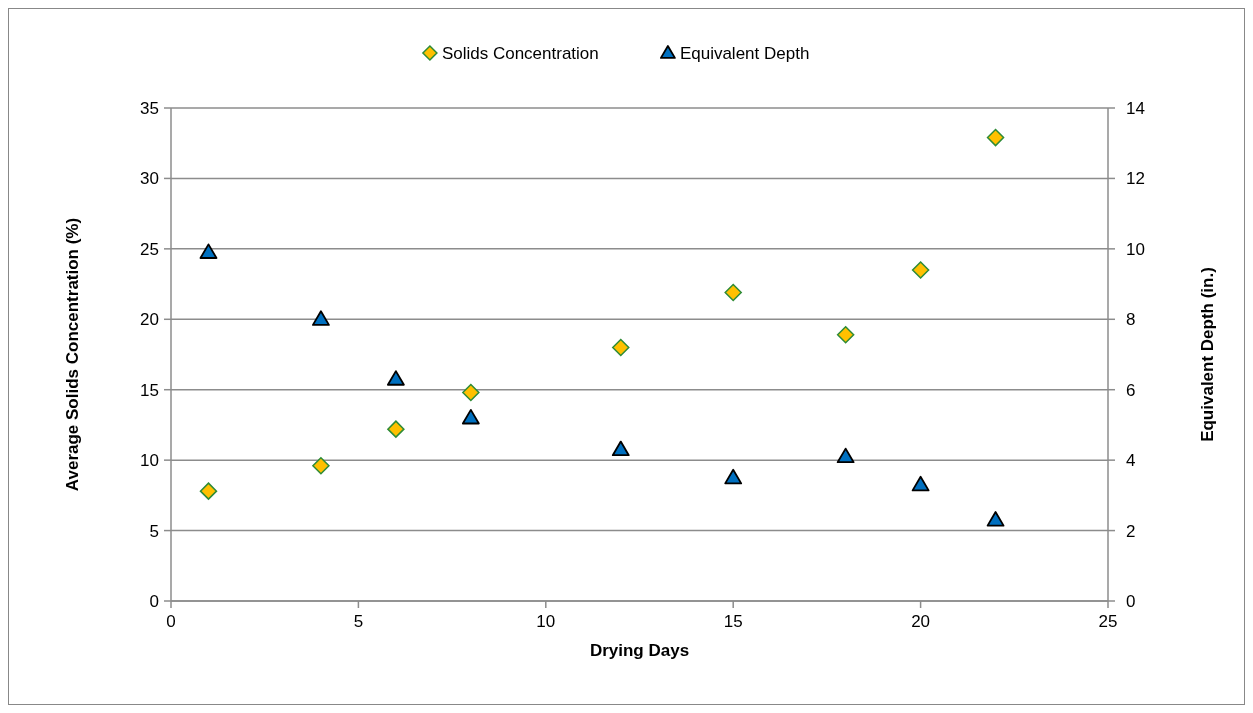  I want to click on y-tick-label: 35, so click(149, 108).